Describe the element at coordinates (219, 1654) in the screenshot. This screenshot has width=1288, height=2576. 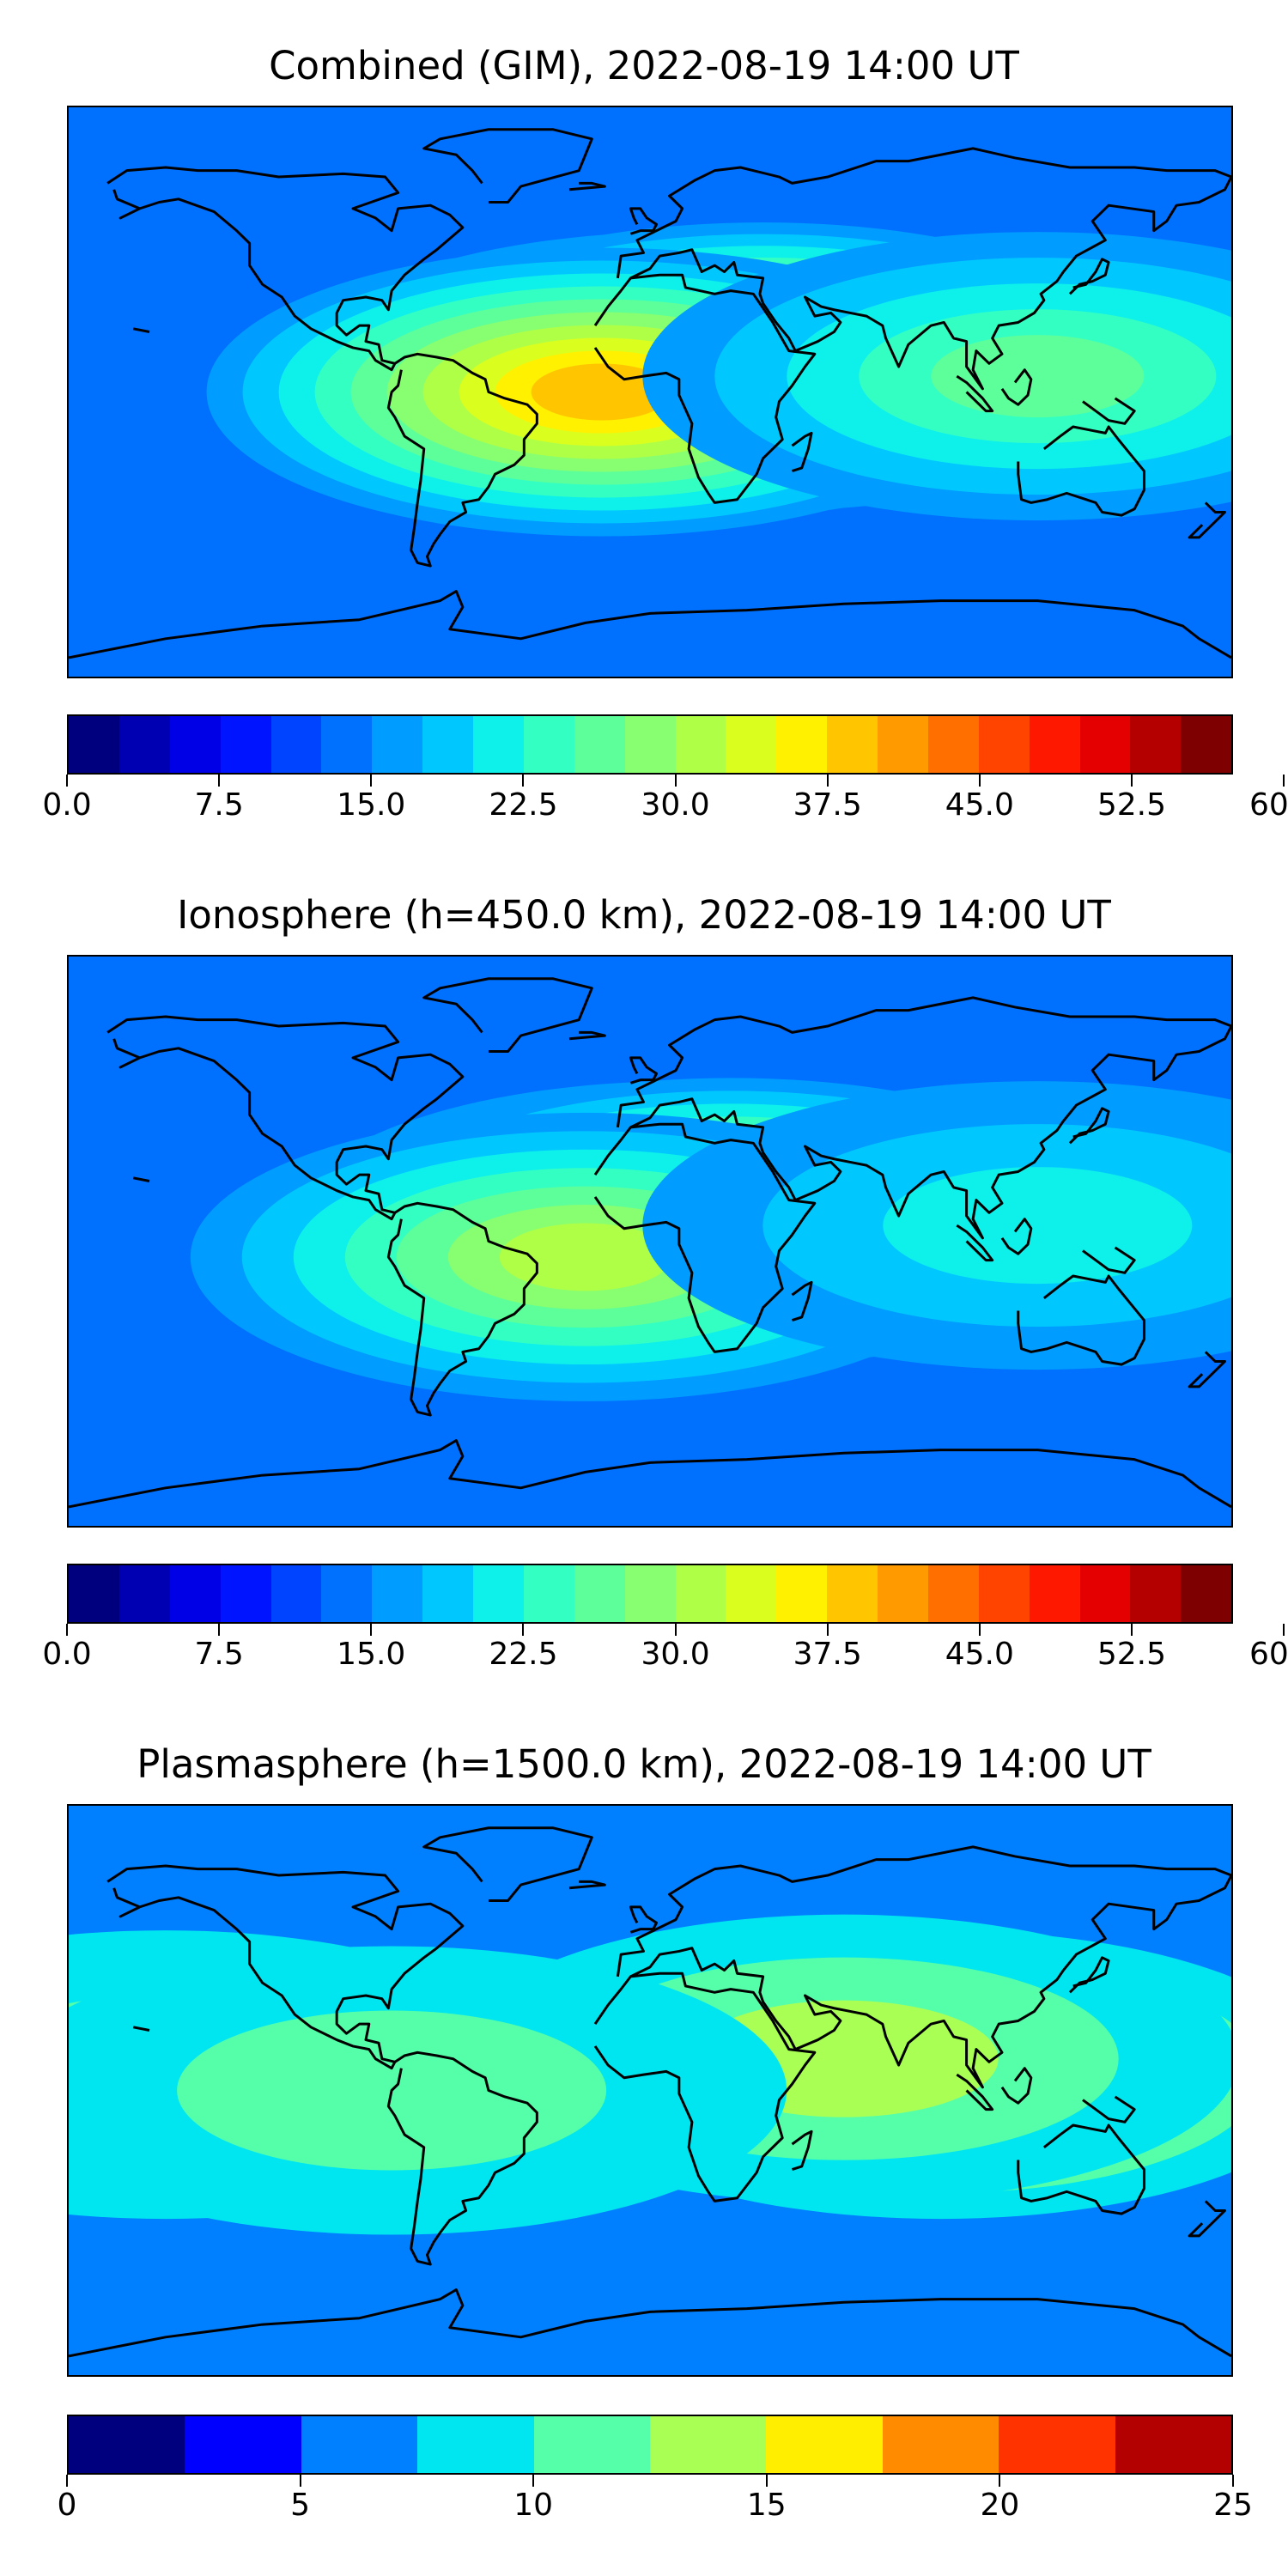
I see `colorbar-tick-label: 7.5` at that location.